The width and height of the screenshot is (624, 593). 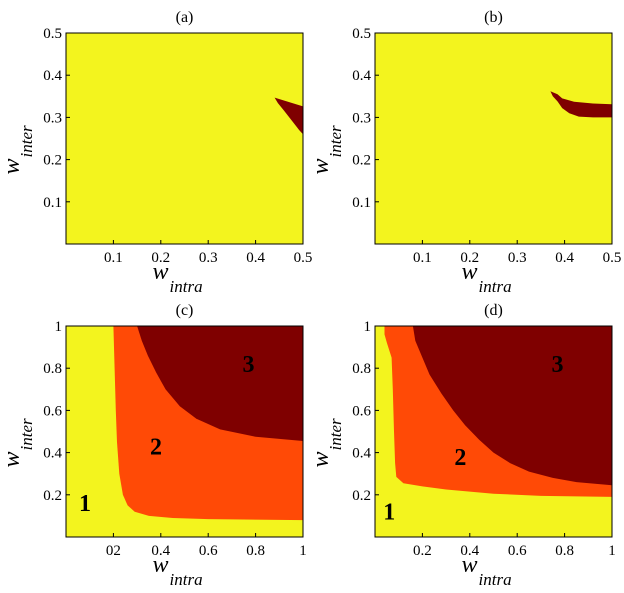 I want to click on panel-title: (d), so click(x=493, y=310).